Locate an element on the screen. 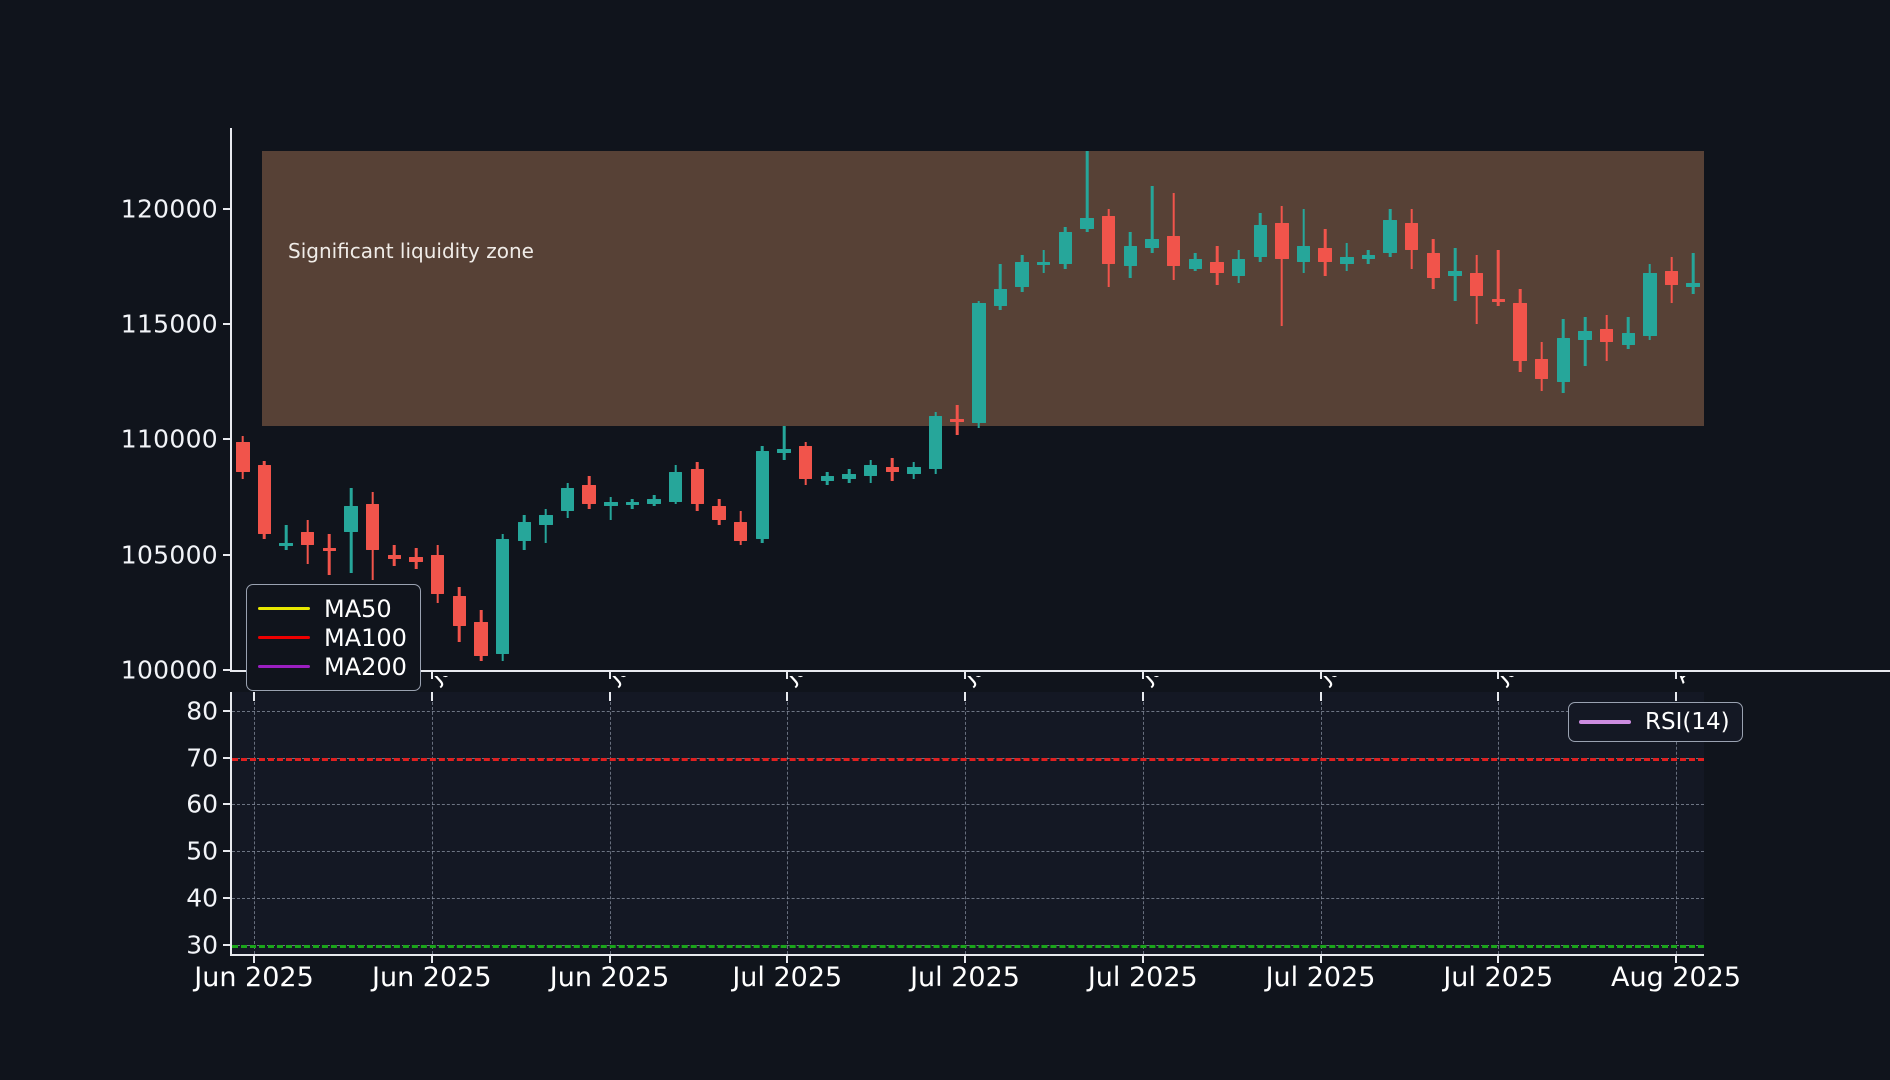 The image size is (1890, 1080). legend-item-ma100: MA100 is located at coordinates (332, 637).